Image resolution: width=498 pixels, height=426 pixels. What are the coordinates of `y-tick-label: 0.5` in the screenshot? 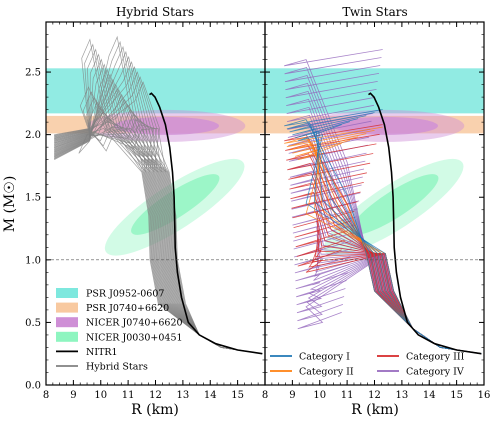 It's located at (33, 323).